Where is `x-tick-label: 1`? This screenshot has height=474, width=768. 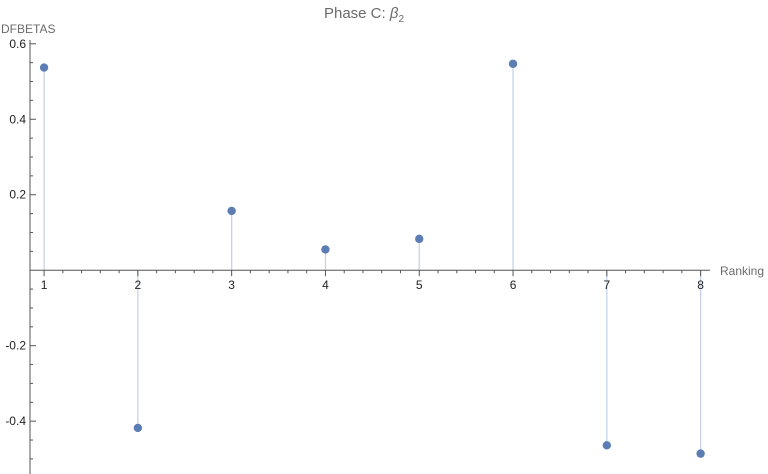 x-tick-label: 1 is located at coordinates (44, 285).